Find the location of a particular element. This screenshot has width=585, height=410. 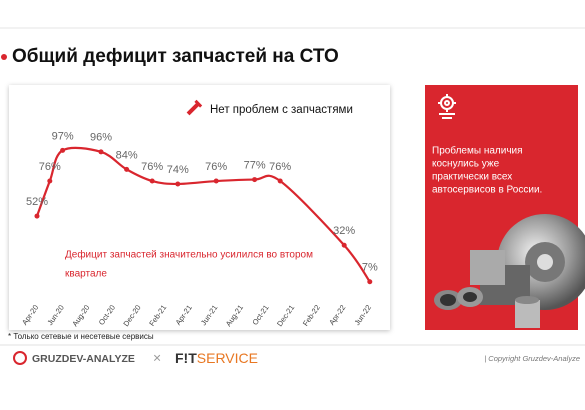

gear-icon is located at coordinates (447, 106).